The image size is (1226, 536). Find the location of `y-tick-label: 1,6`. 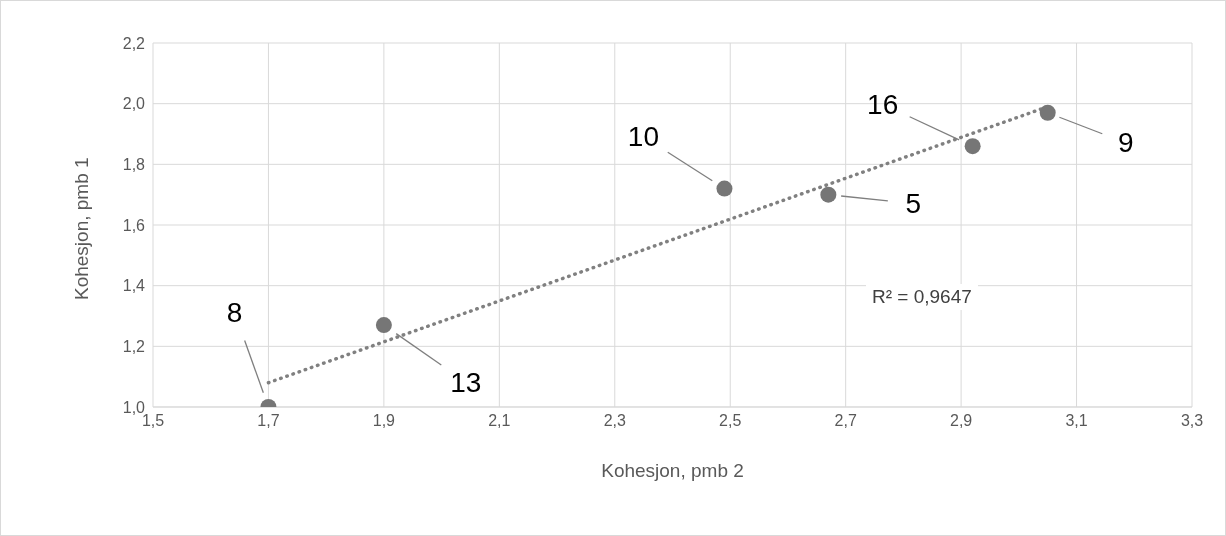

y-tick-label: 1,6 is located at coordinates (134, 225).